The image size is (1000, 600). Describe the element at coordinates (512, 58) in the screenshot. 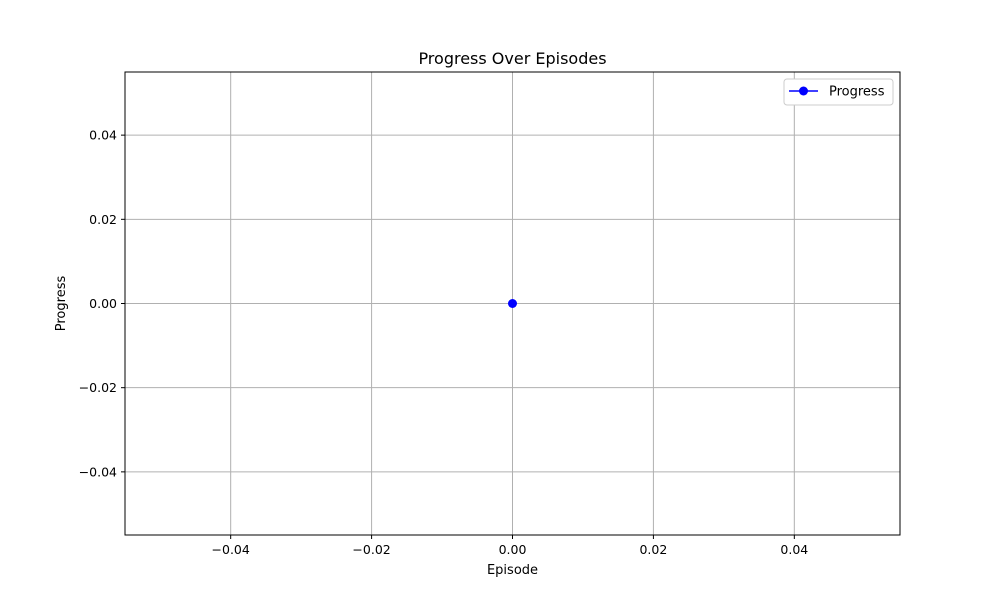

I see `chart-title: Progress Over Episodes` at that location.